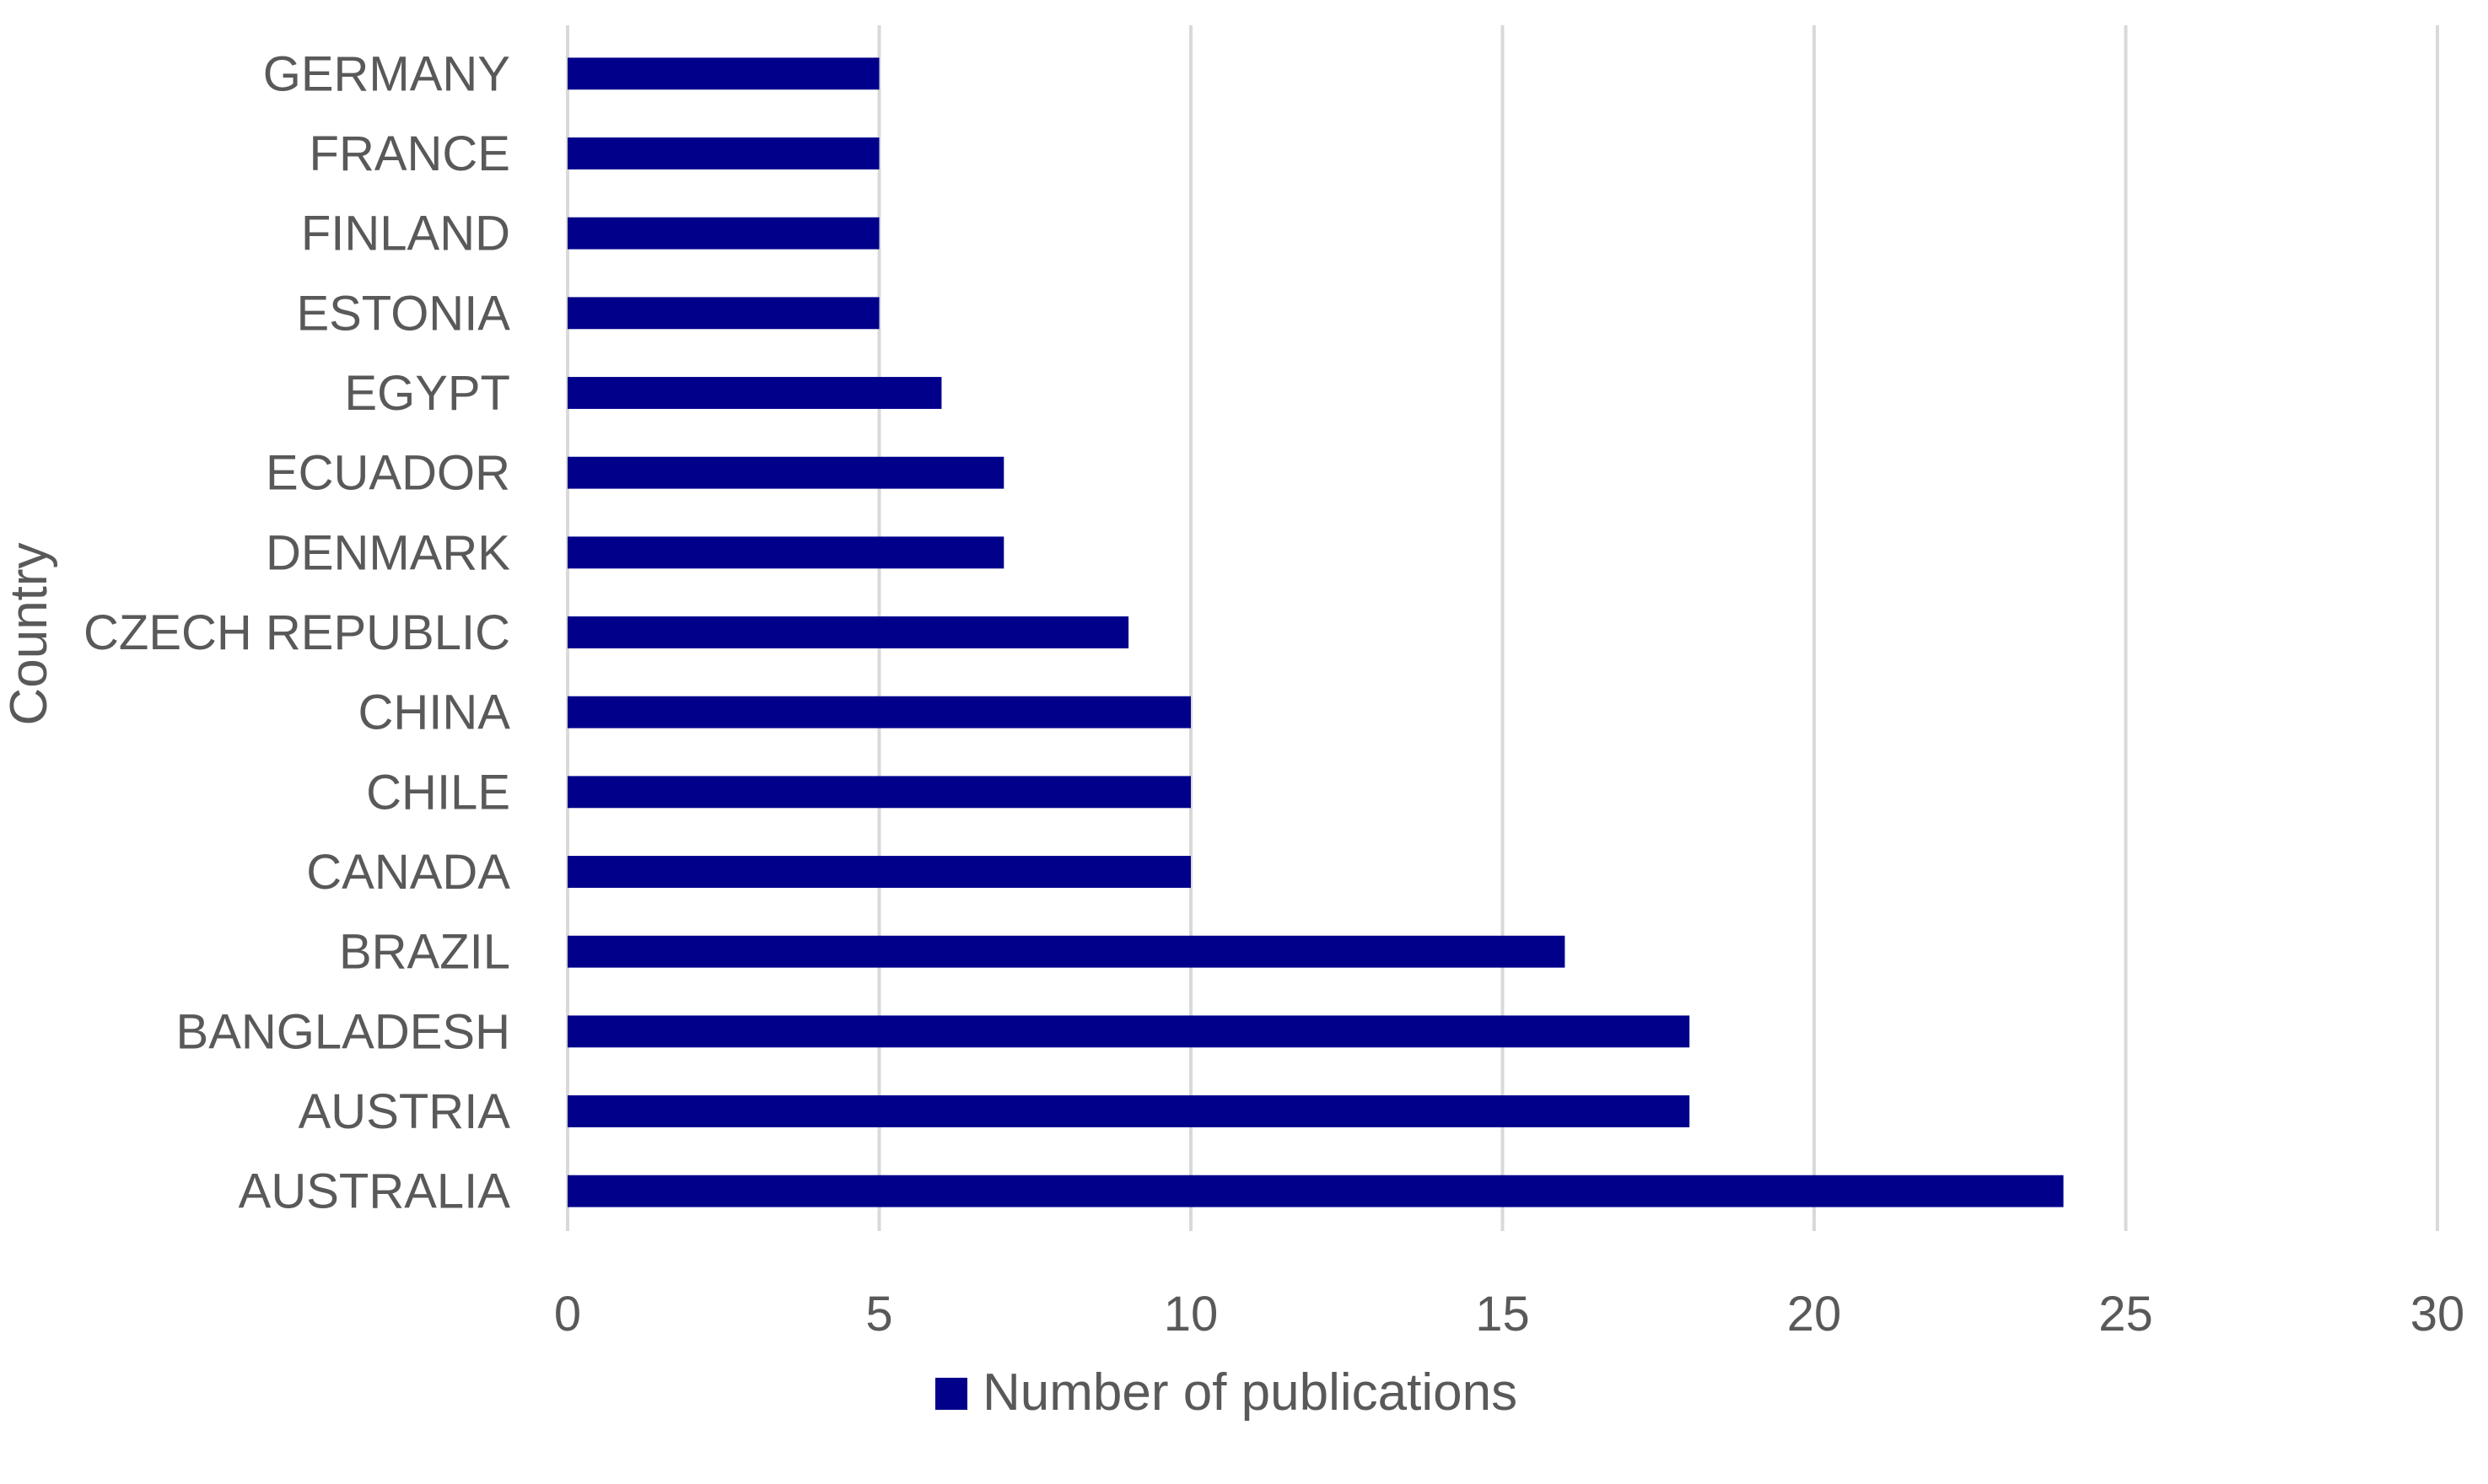  I want to click on bar-austria, so click(1129, 1111).